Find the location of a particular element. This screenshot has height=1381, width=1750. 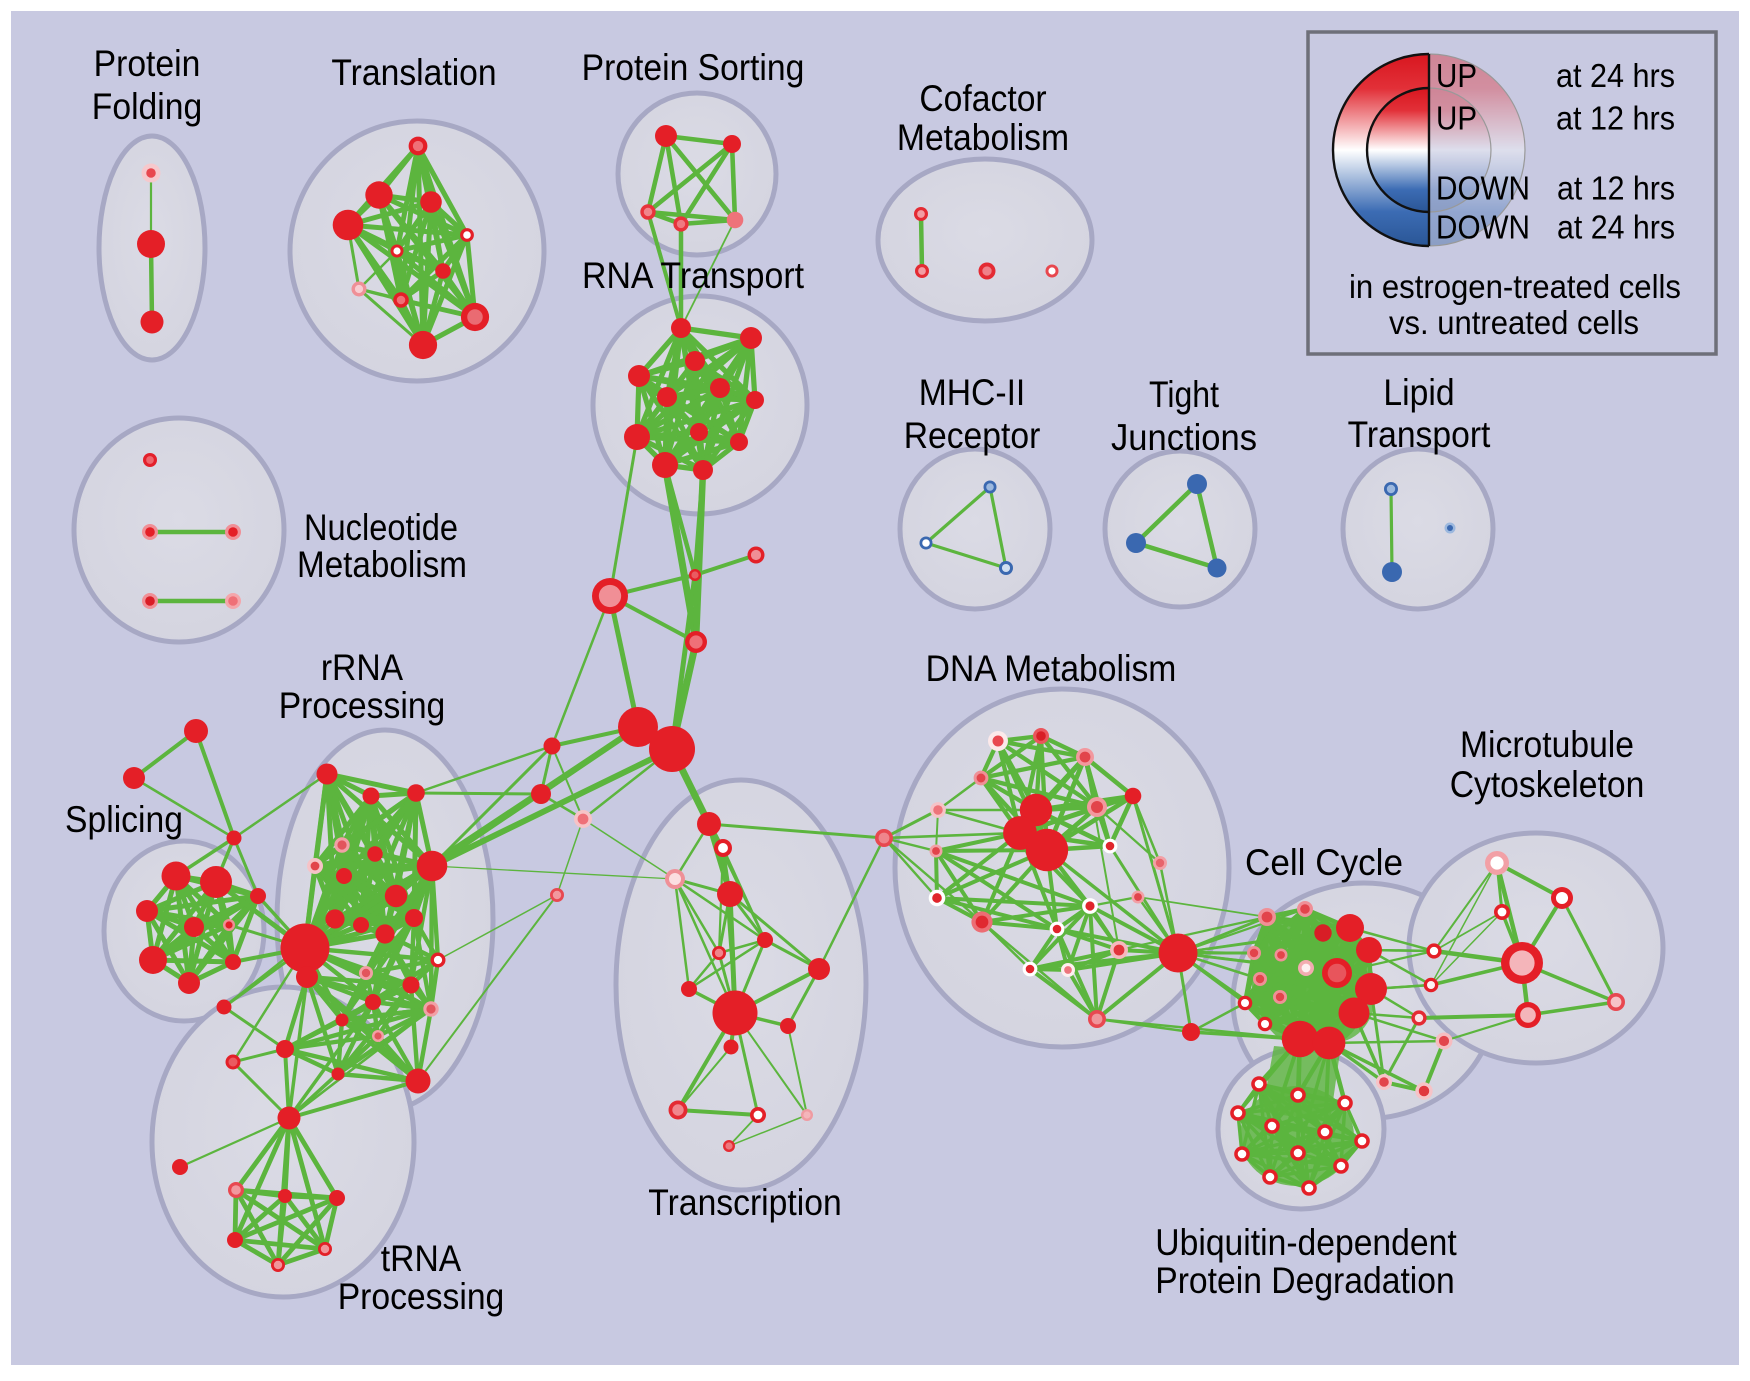

svg-text: Ubiquitin-dependent is located at coordinates (1306, 1242).